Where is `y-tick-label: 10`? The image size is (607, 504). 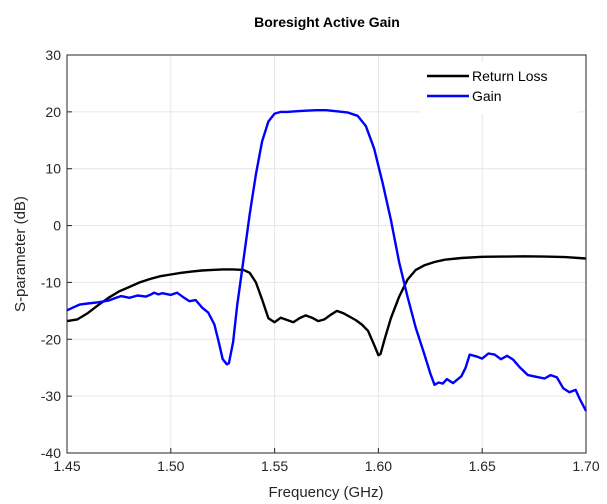 y-tick-label: 10 is located at coordinates (53, 169).